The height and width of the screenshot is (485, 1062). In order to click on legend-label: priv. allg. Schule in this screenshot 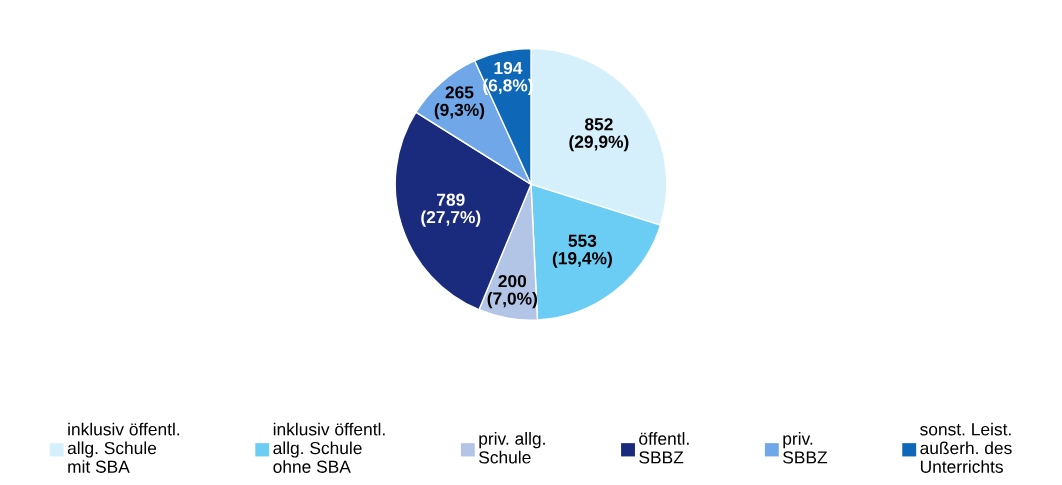, I will do `click(512, 448)`.